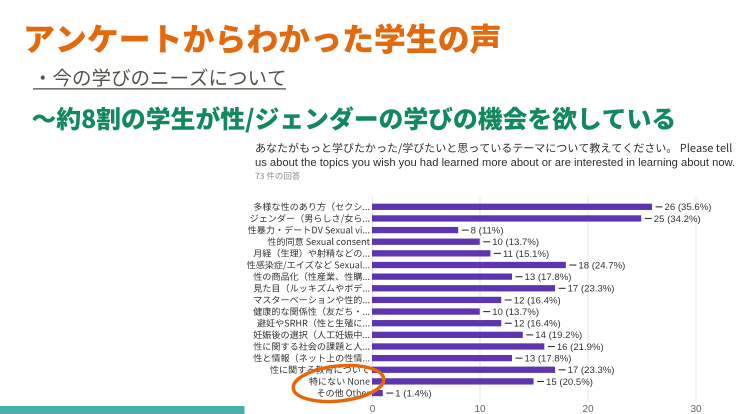  What do you see at coordinates (601, 265) in the screenshot?
I see `svg-text: 18 (24.7%)` at bounding box center [601, 265].